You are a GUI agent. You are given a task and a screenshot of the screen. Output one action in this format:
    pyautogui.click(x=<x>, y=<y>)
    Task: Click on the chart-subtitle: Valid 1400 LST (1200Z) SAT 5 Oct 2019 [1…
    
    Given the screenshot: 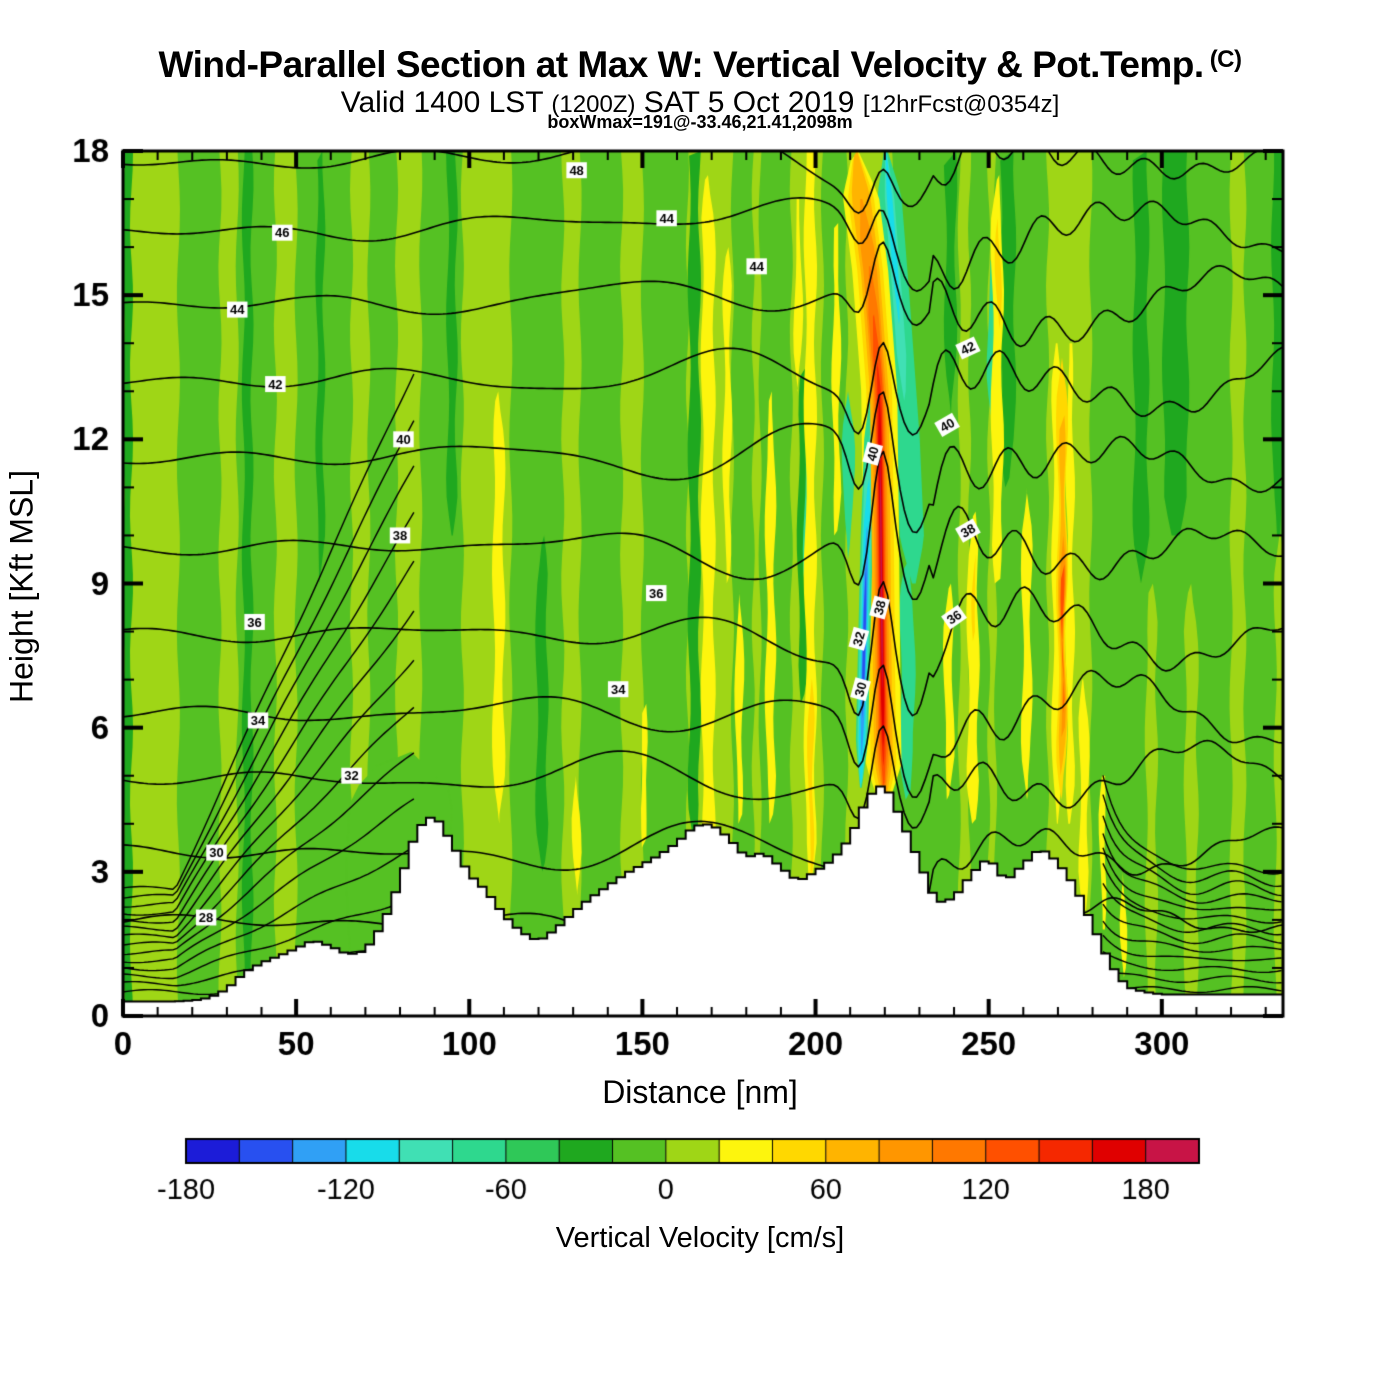 What is the action you would take?
    pyautogui.click(x=700, y=103)
    